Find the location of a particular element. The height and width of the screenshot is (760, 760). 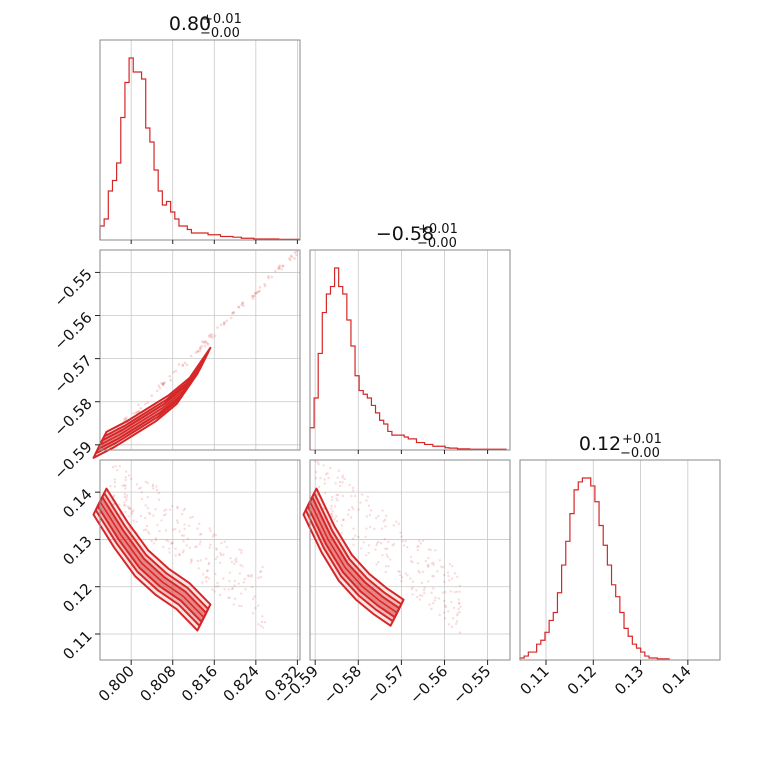

y-tick-label: 0.12 is located at coordinates (77, 598).